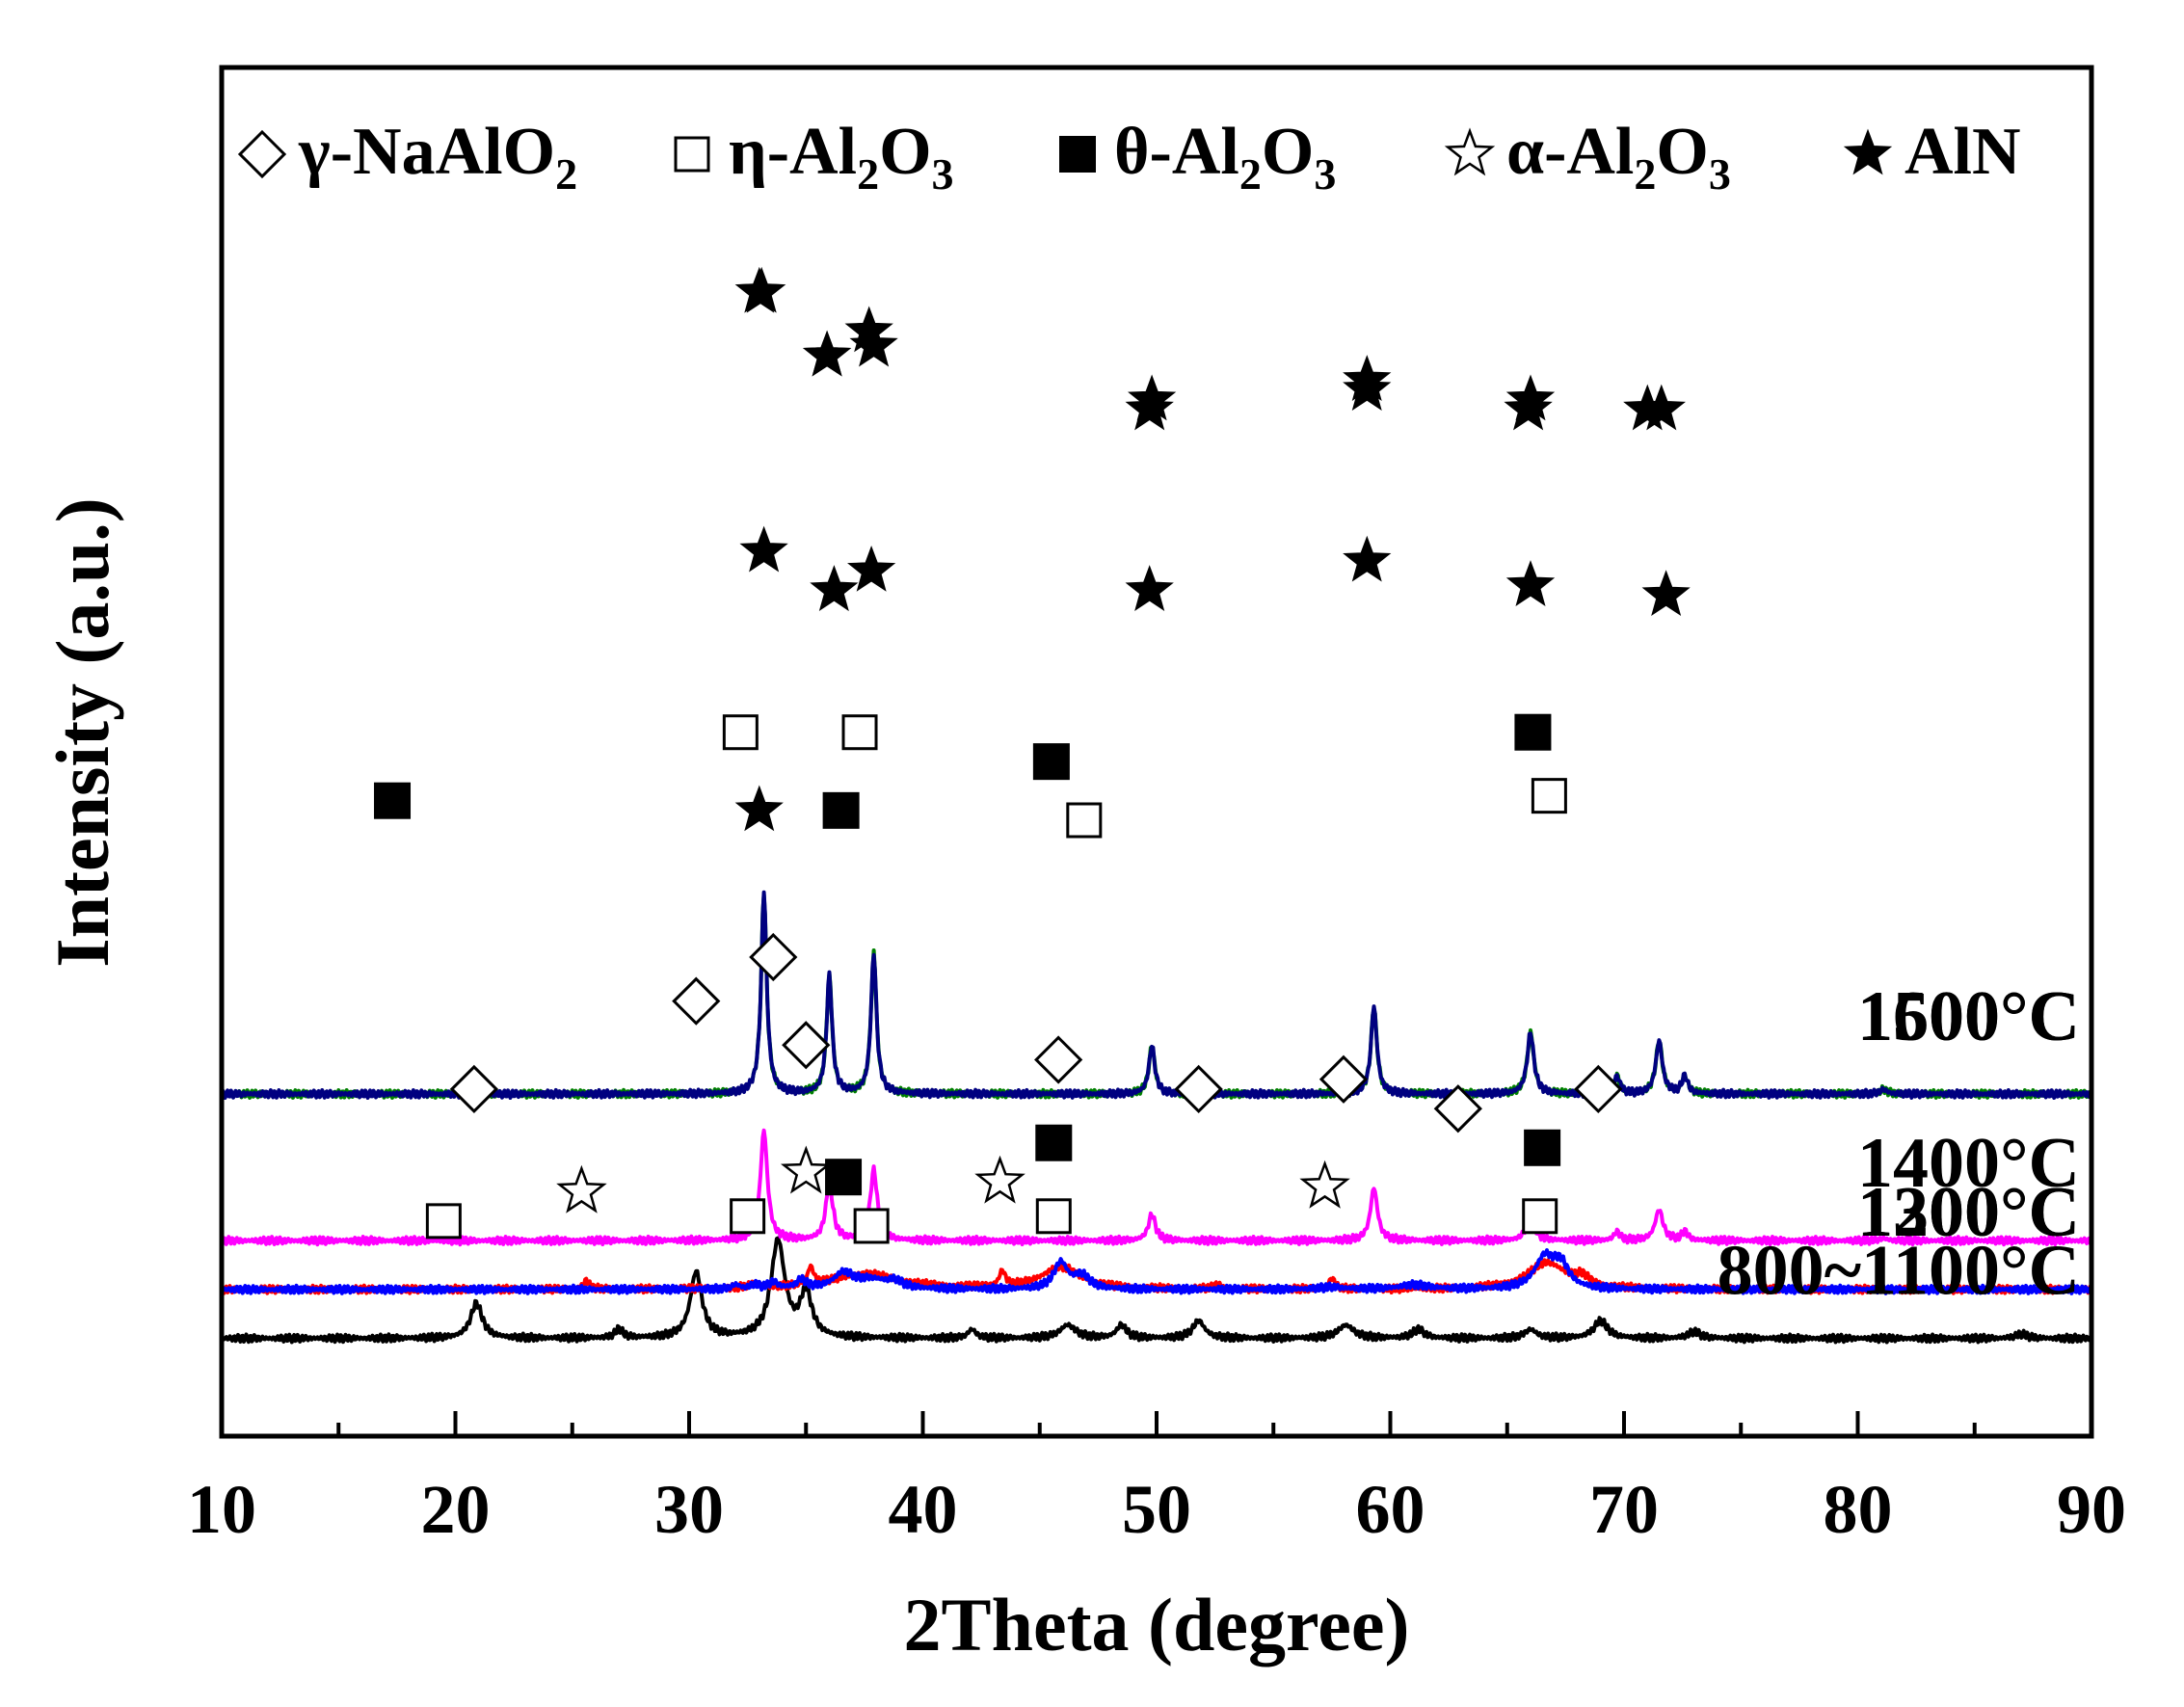  I want to click on legend-text: η-Al, so click(793, 152).